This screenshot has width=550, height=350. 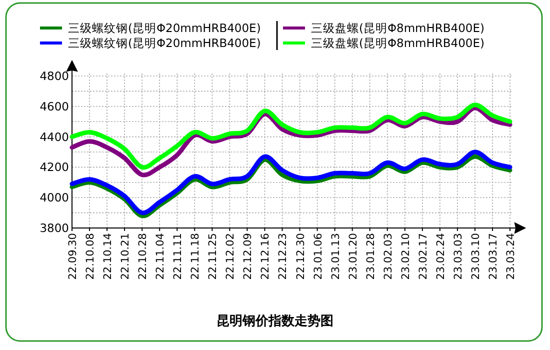 I want to click on x-tick-label: 23.02.17, so click(x=423, y=256).